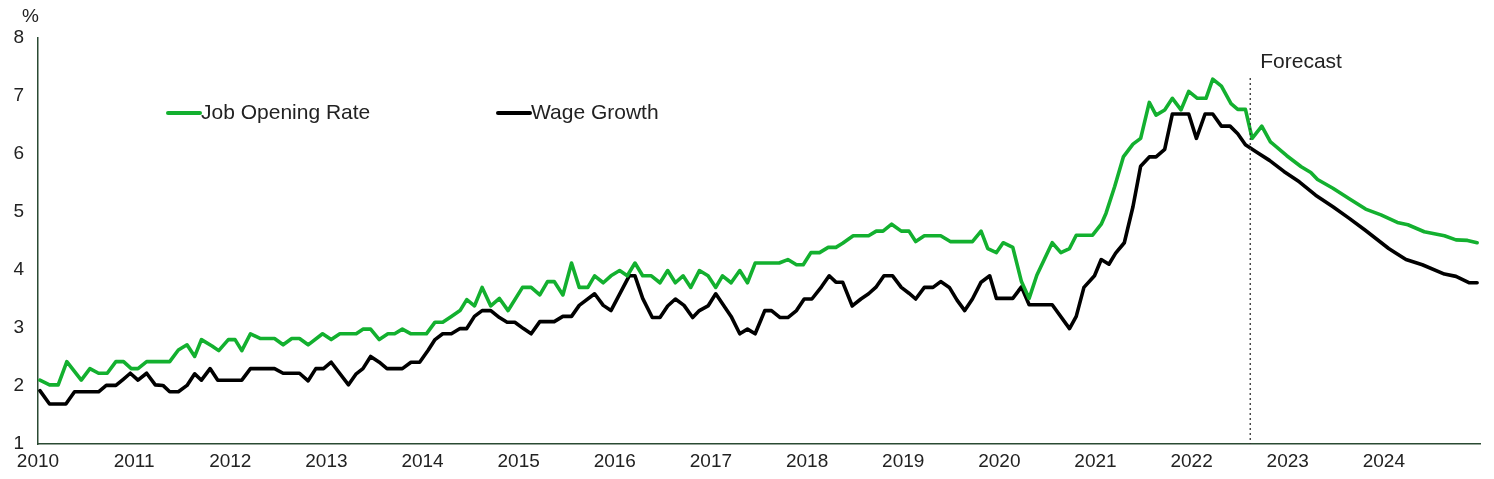  What do you see at coordinates (30, 15) in the screenshot?
I see `y-axis-title: %` at bounding box center [30, 15].